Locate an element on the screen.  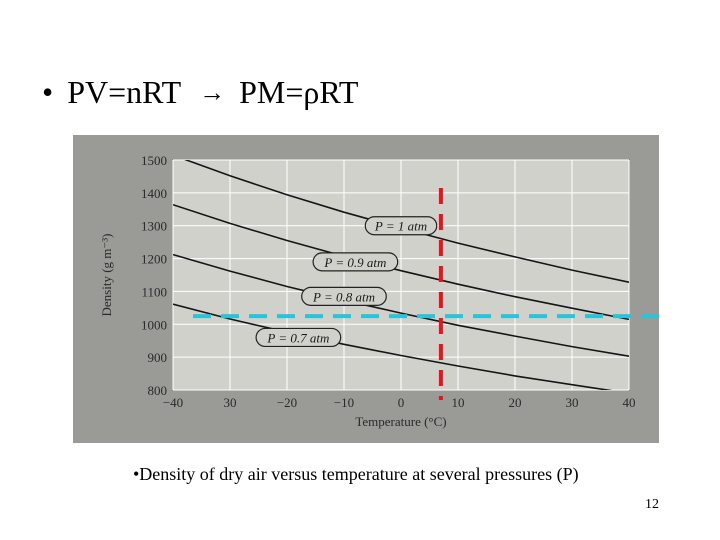
curve-label: P = 0.9 atm is located at coordinates (354, 262).